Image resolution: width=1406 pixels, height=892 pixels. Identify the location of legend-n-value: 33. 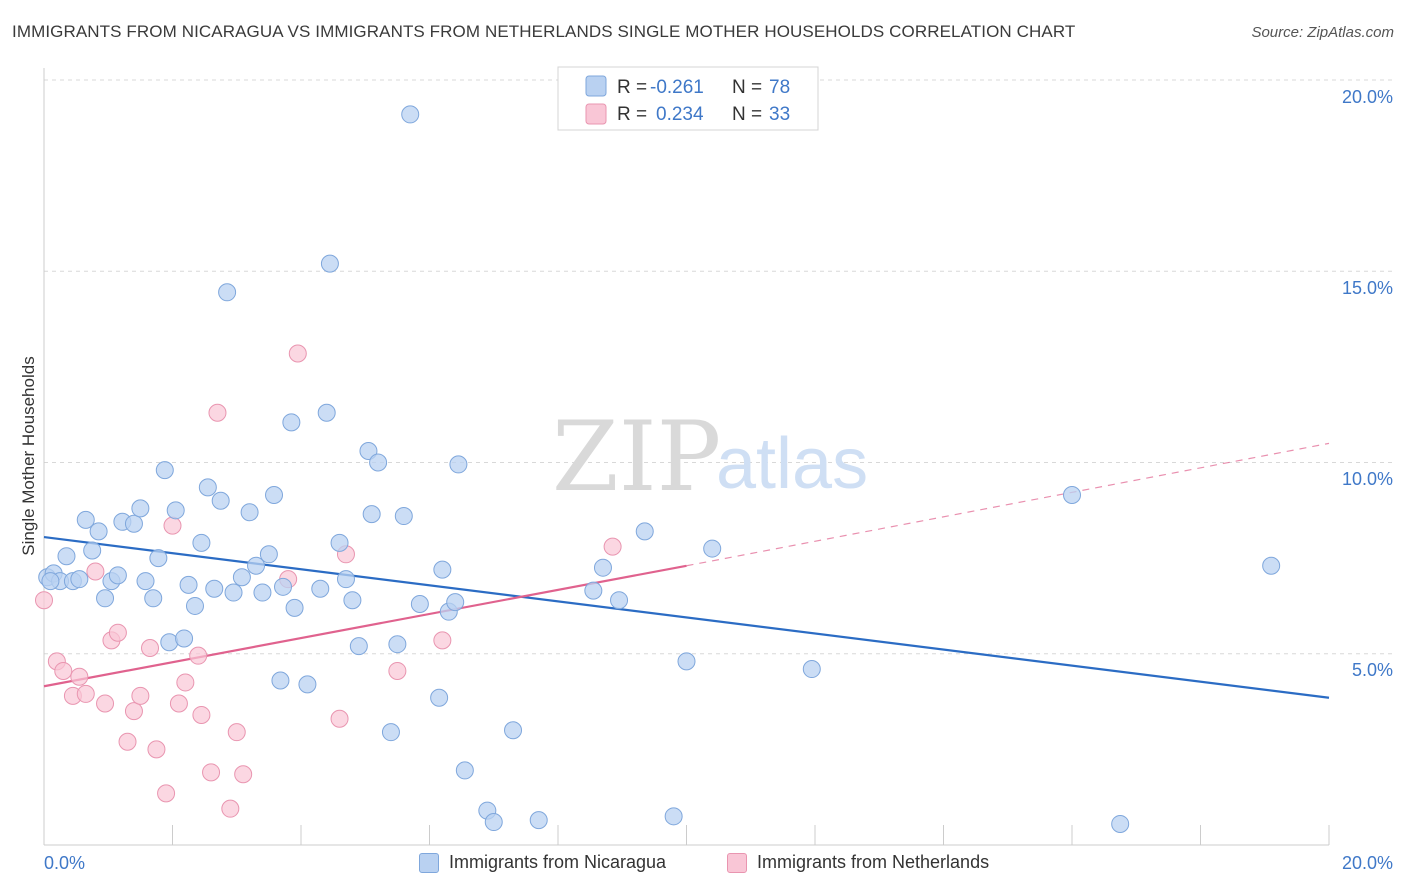
(779, 114).